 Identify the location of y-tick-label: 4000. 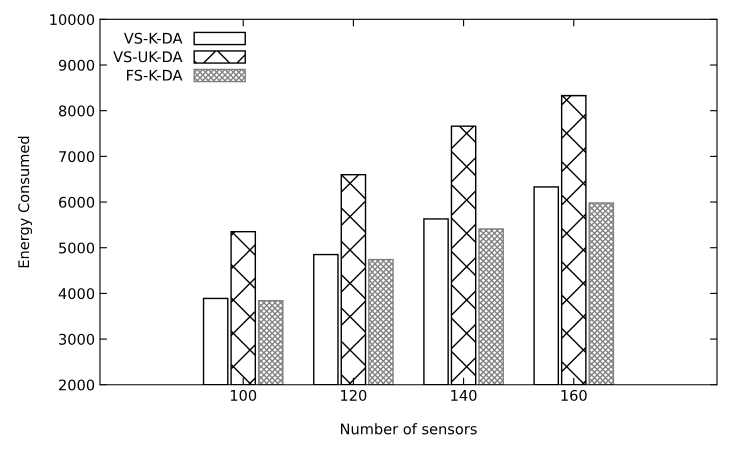
(76, 294).